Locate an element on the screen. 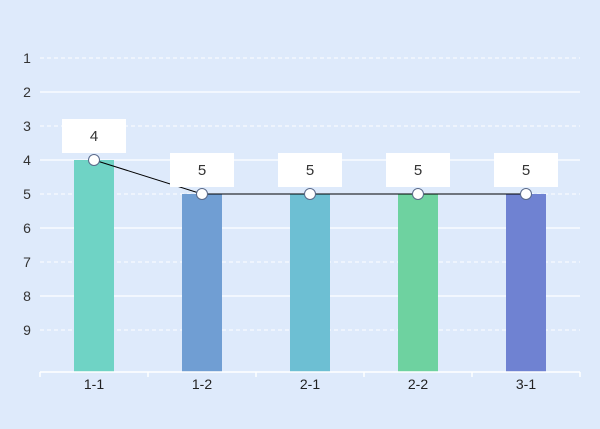  y-tick-label: 6 is located at coordinates (27, 228).